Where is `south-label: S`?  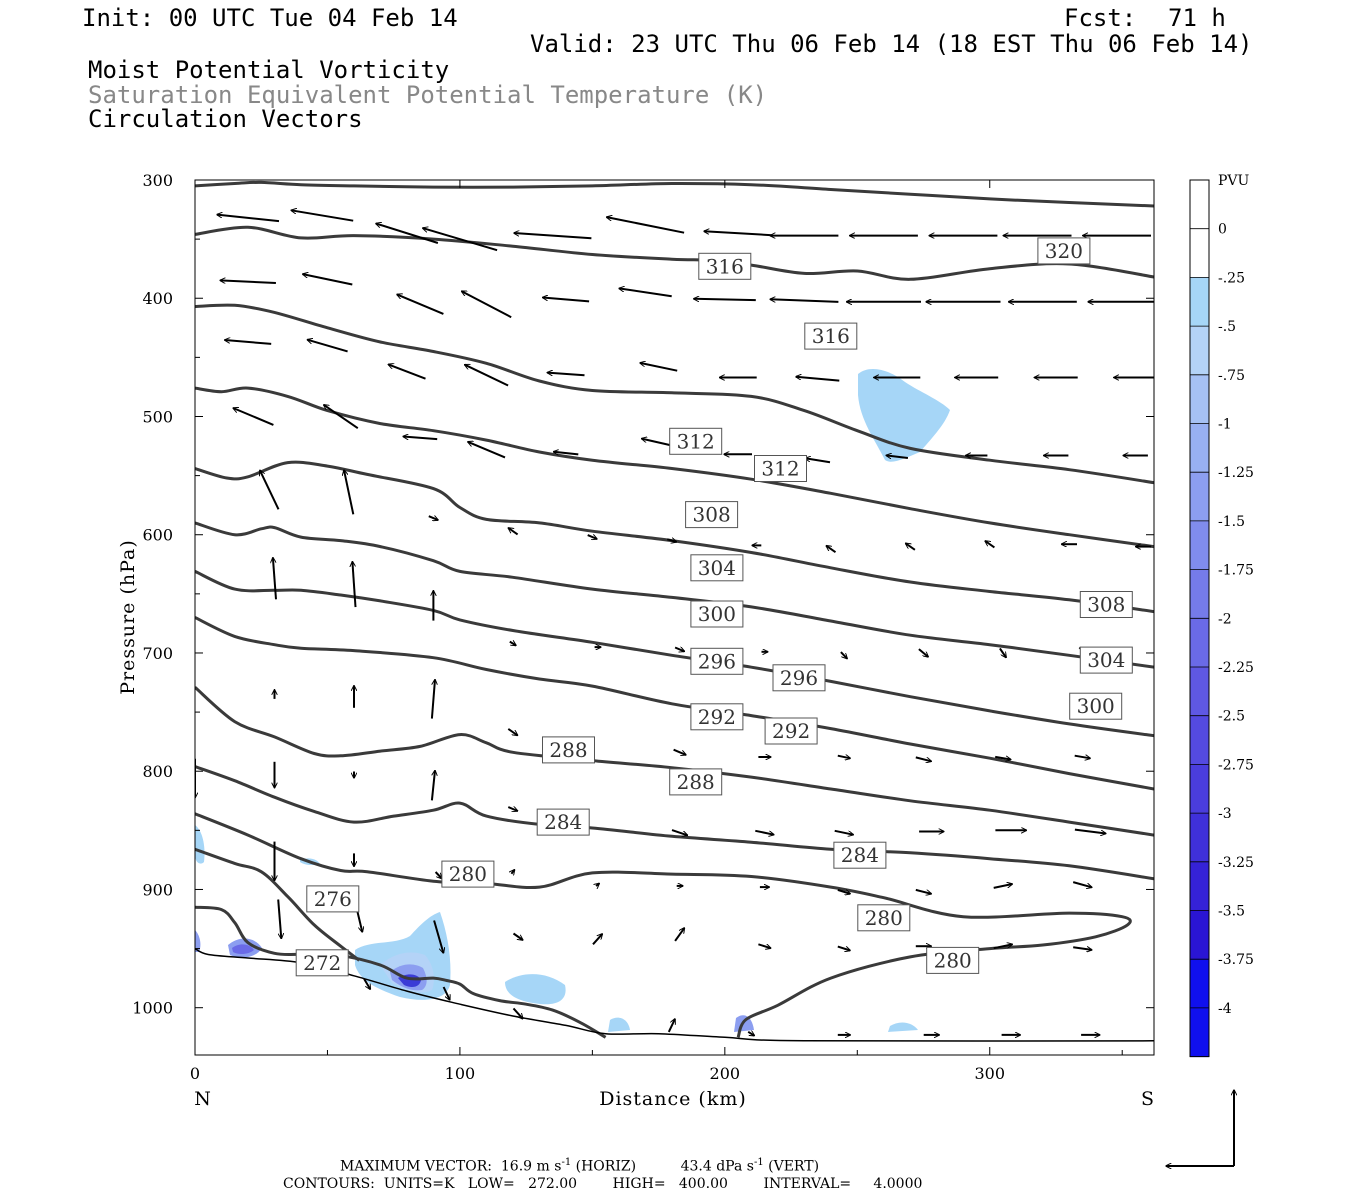
south-label: S is located at coordinates (1148, 1099).